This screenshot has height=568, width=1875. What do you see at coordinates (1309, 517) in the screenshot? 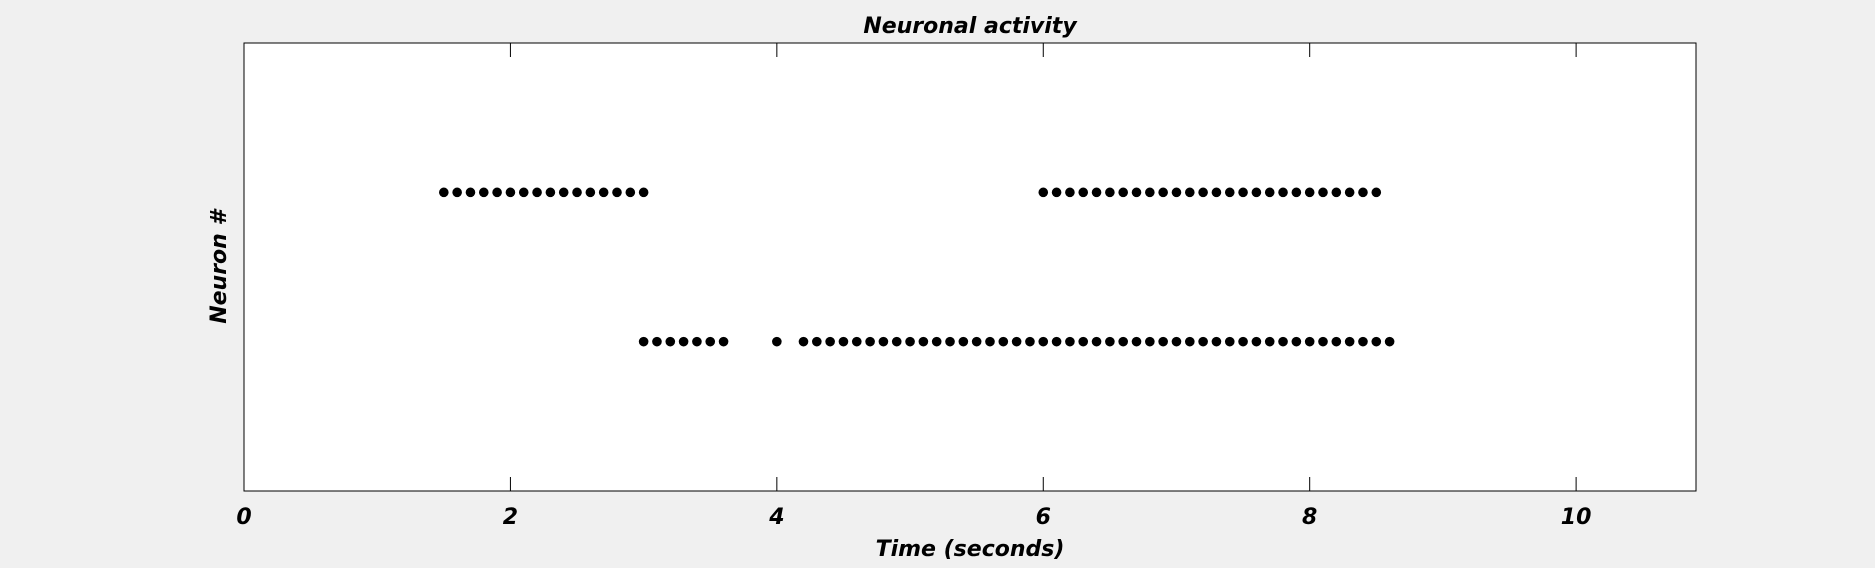
I see `x-tick-label: 8` at bounding box center [1309, 517].